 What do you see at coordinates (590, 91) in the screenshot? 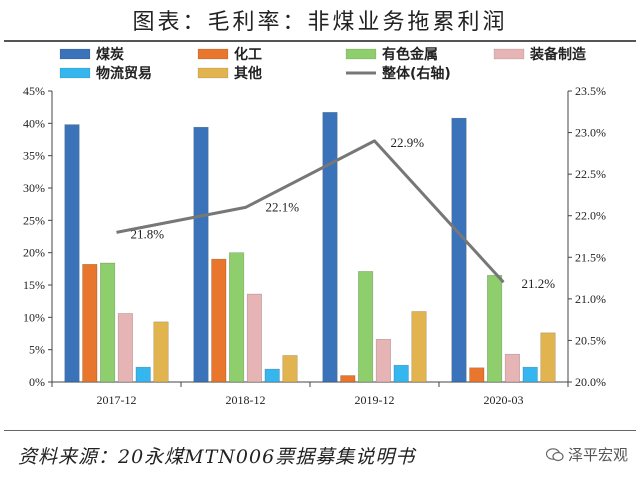
I see `right-tick-label: 23.5%` at bounding box center [590, 91].